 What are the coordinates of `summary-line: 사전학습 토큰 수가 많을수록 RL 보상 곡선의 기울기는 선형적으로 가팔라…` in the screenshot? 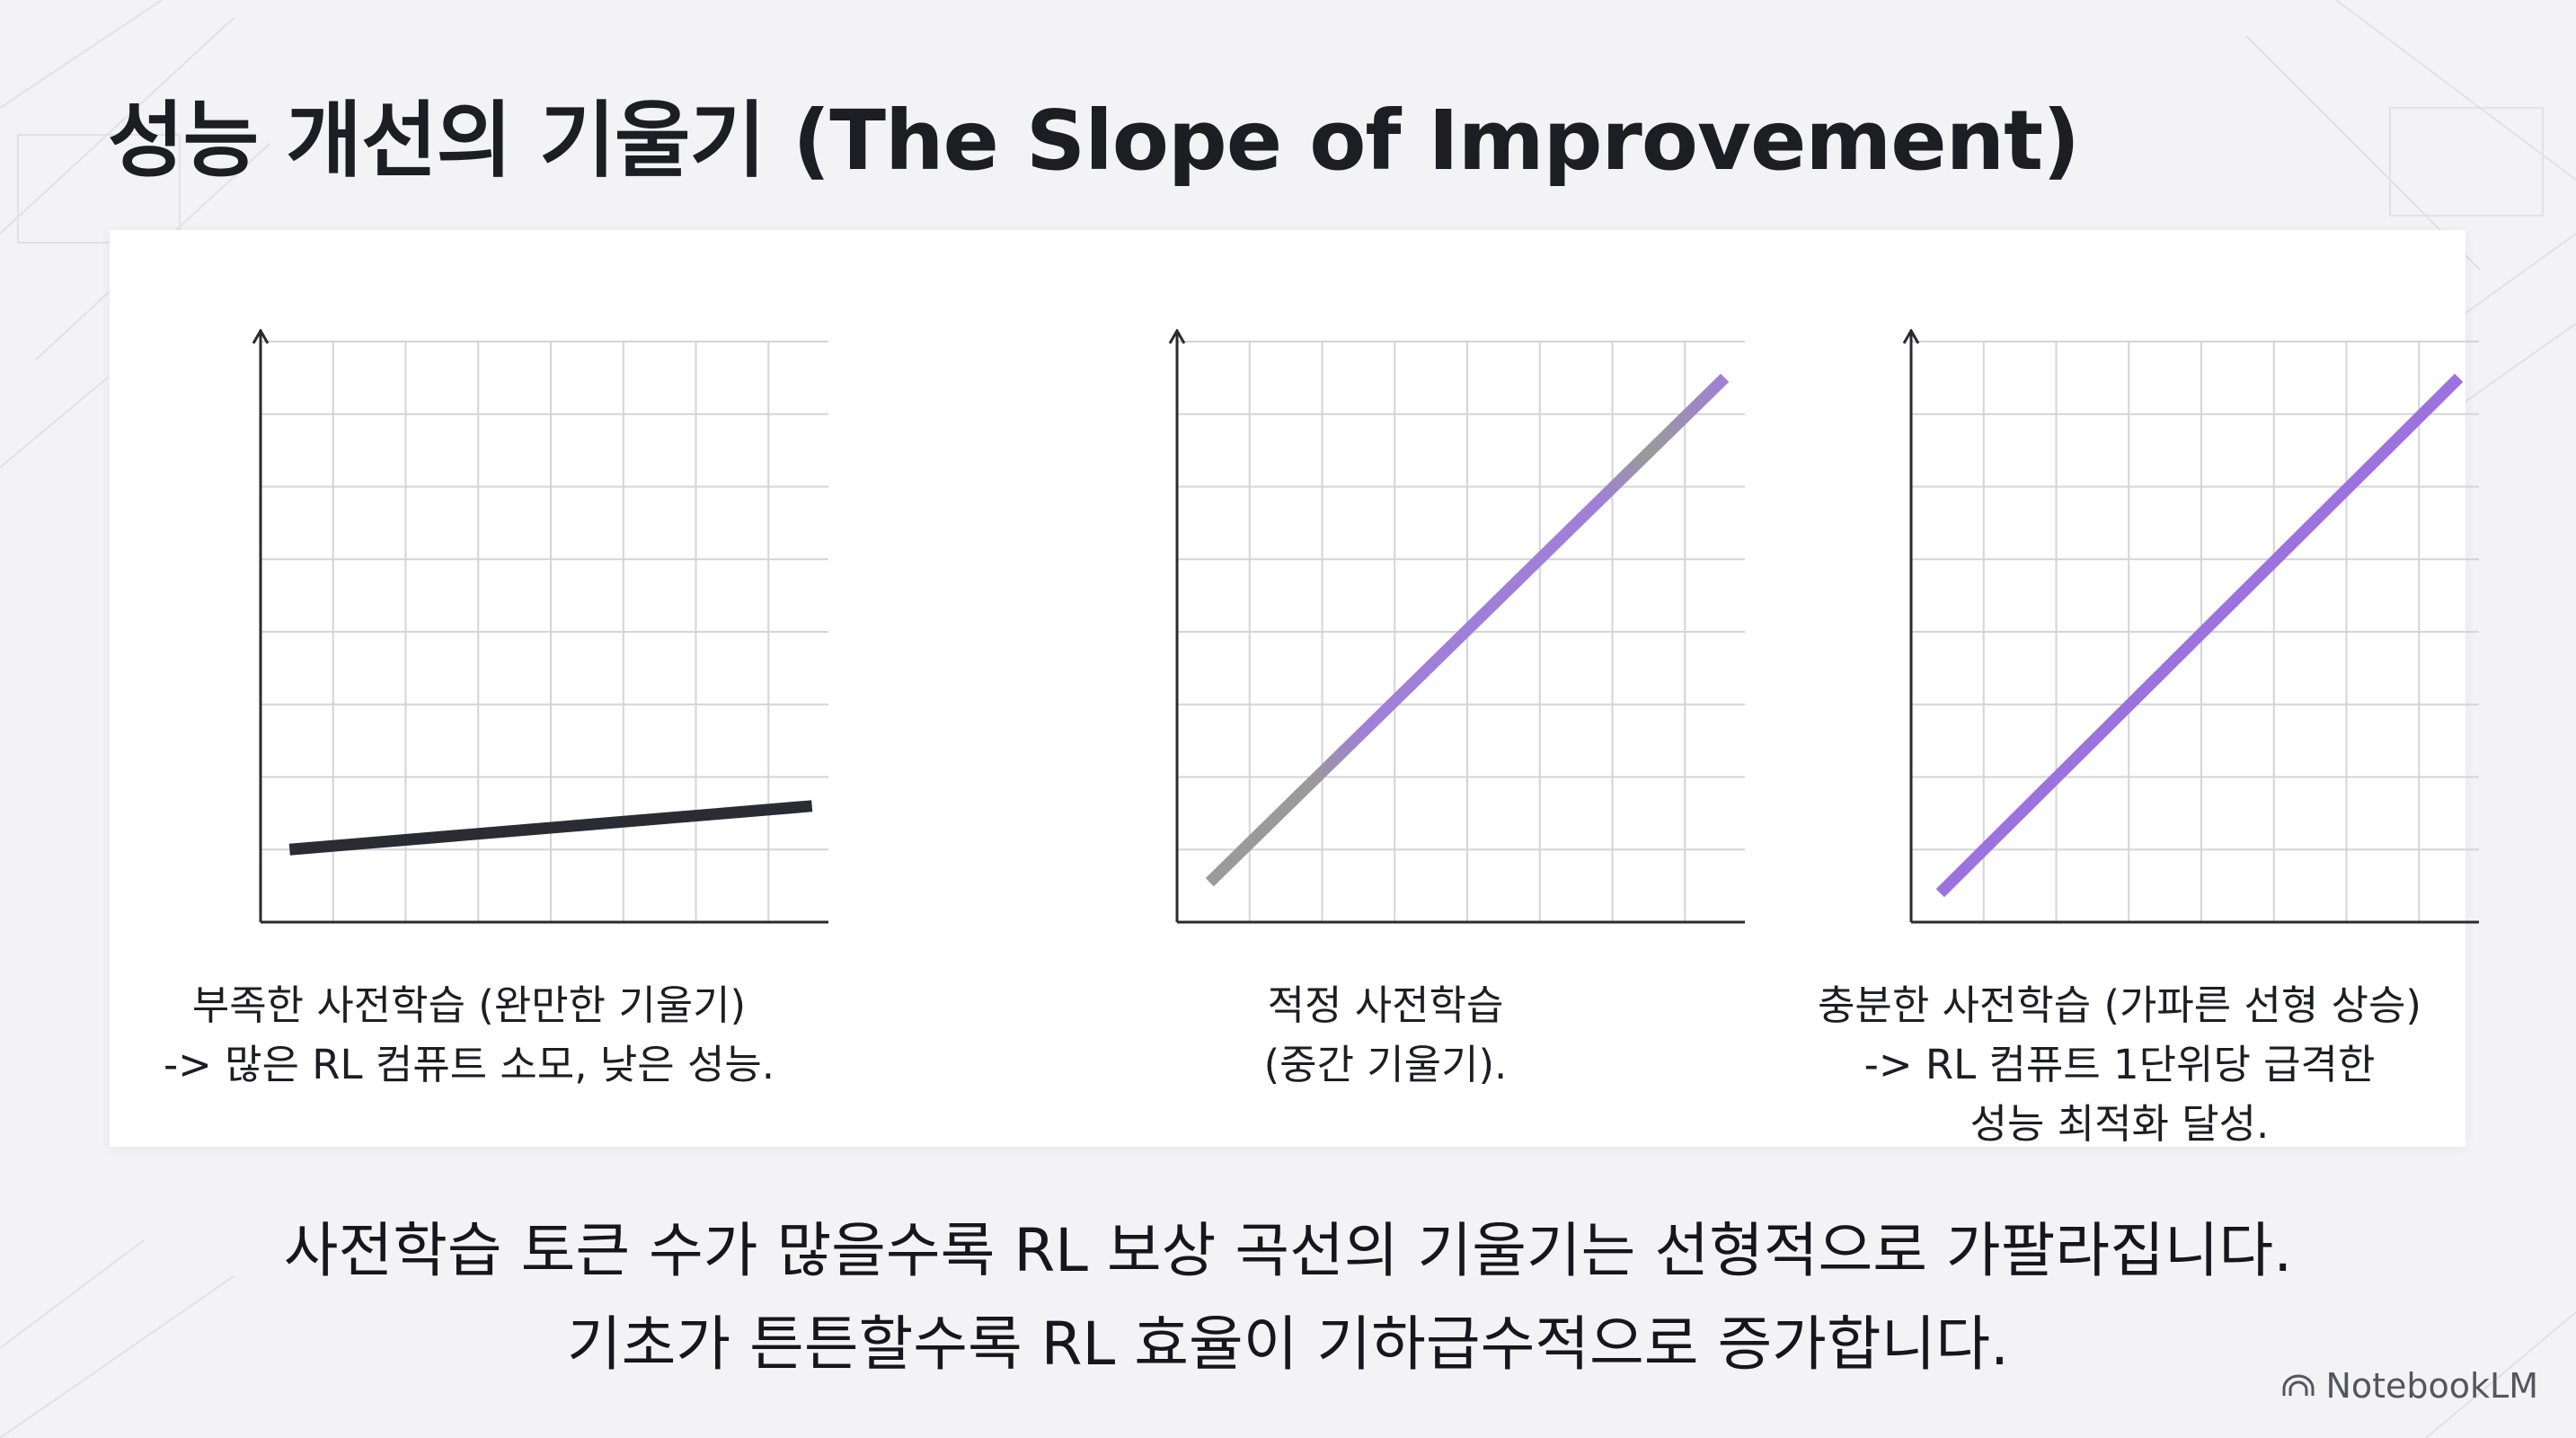 It's located at (1288, 1250).